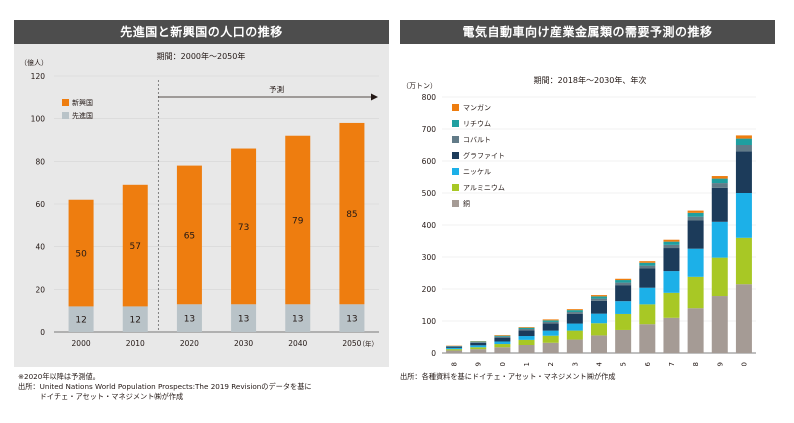  I want to click on metals-legend-label-manganese: マンガン, so click(477, 107).